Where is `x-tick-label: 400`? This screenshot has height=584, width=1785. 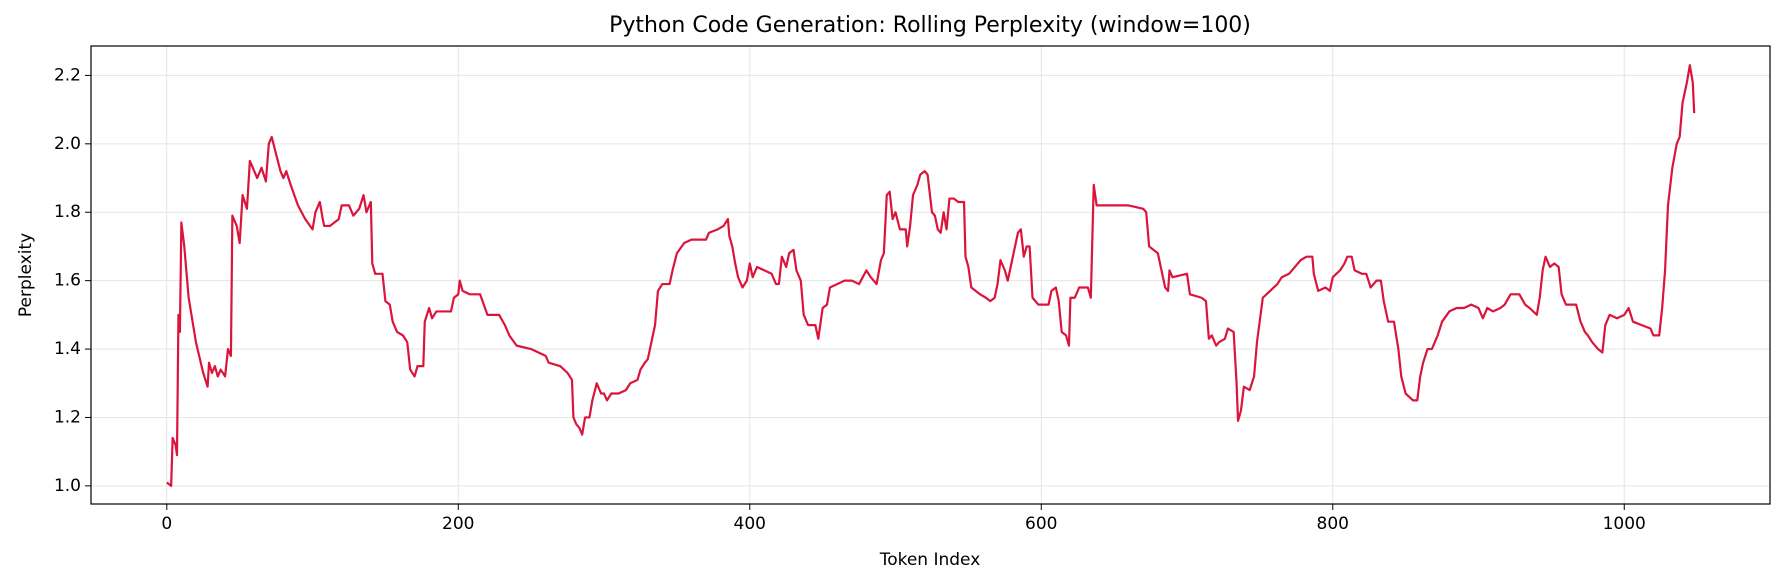
x-tick-label: 400 is located at coordinates (750, 524).